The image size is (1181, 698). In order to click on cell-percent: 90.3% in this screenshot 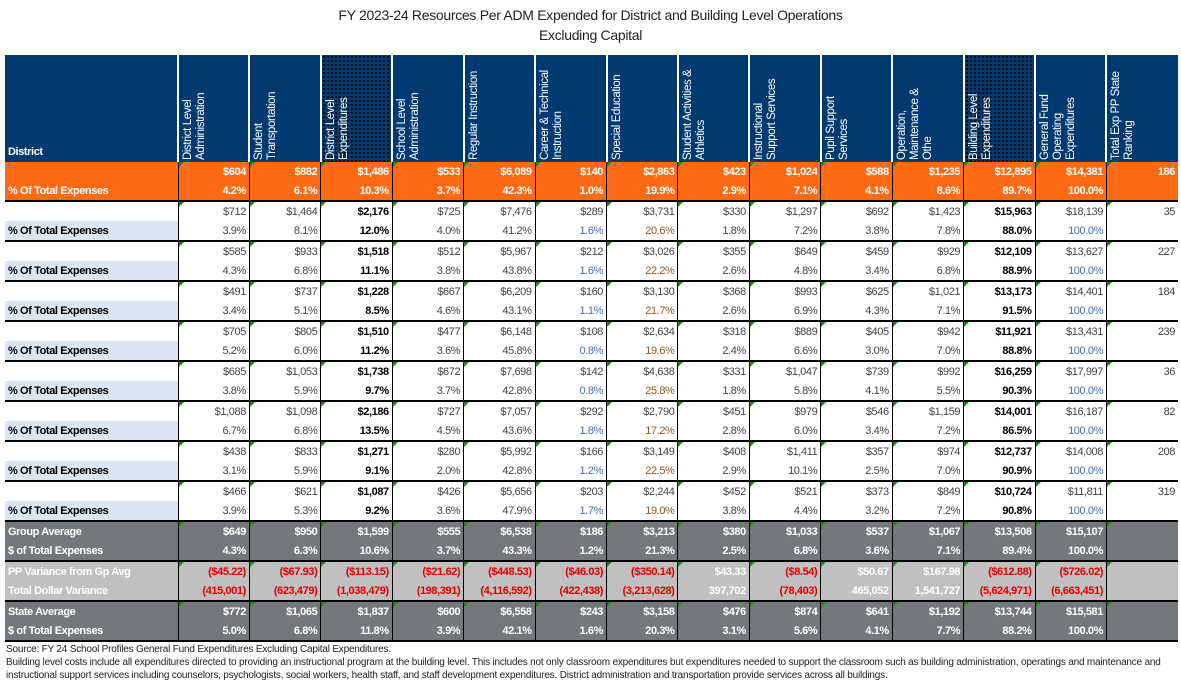, I will do `click(999, 391)`.